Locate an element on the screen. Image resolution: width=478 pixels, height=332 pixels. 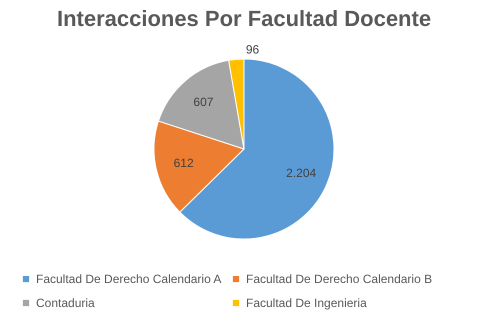
chart-title: Interacciones Por Facultad Docente is located at coordinates (244, 18).